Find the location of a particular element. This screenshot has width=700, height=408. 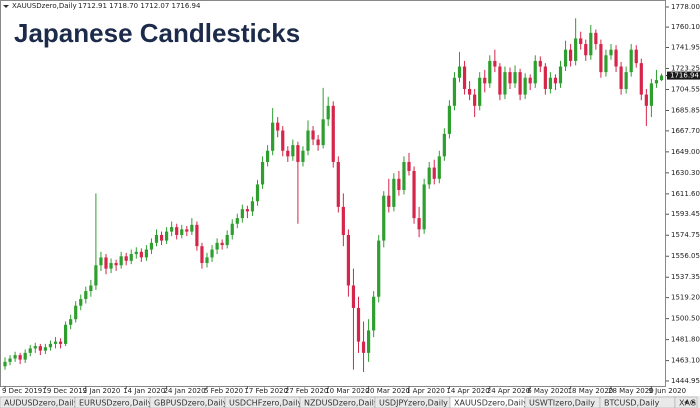

tab-label: XAUUSDzero,Daily is located at coordinates (491, 403).